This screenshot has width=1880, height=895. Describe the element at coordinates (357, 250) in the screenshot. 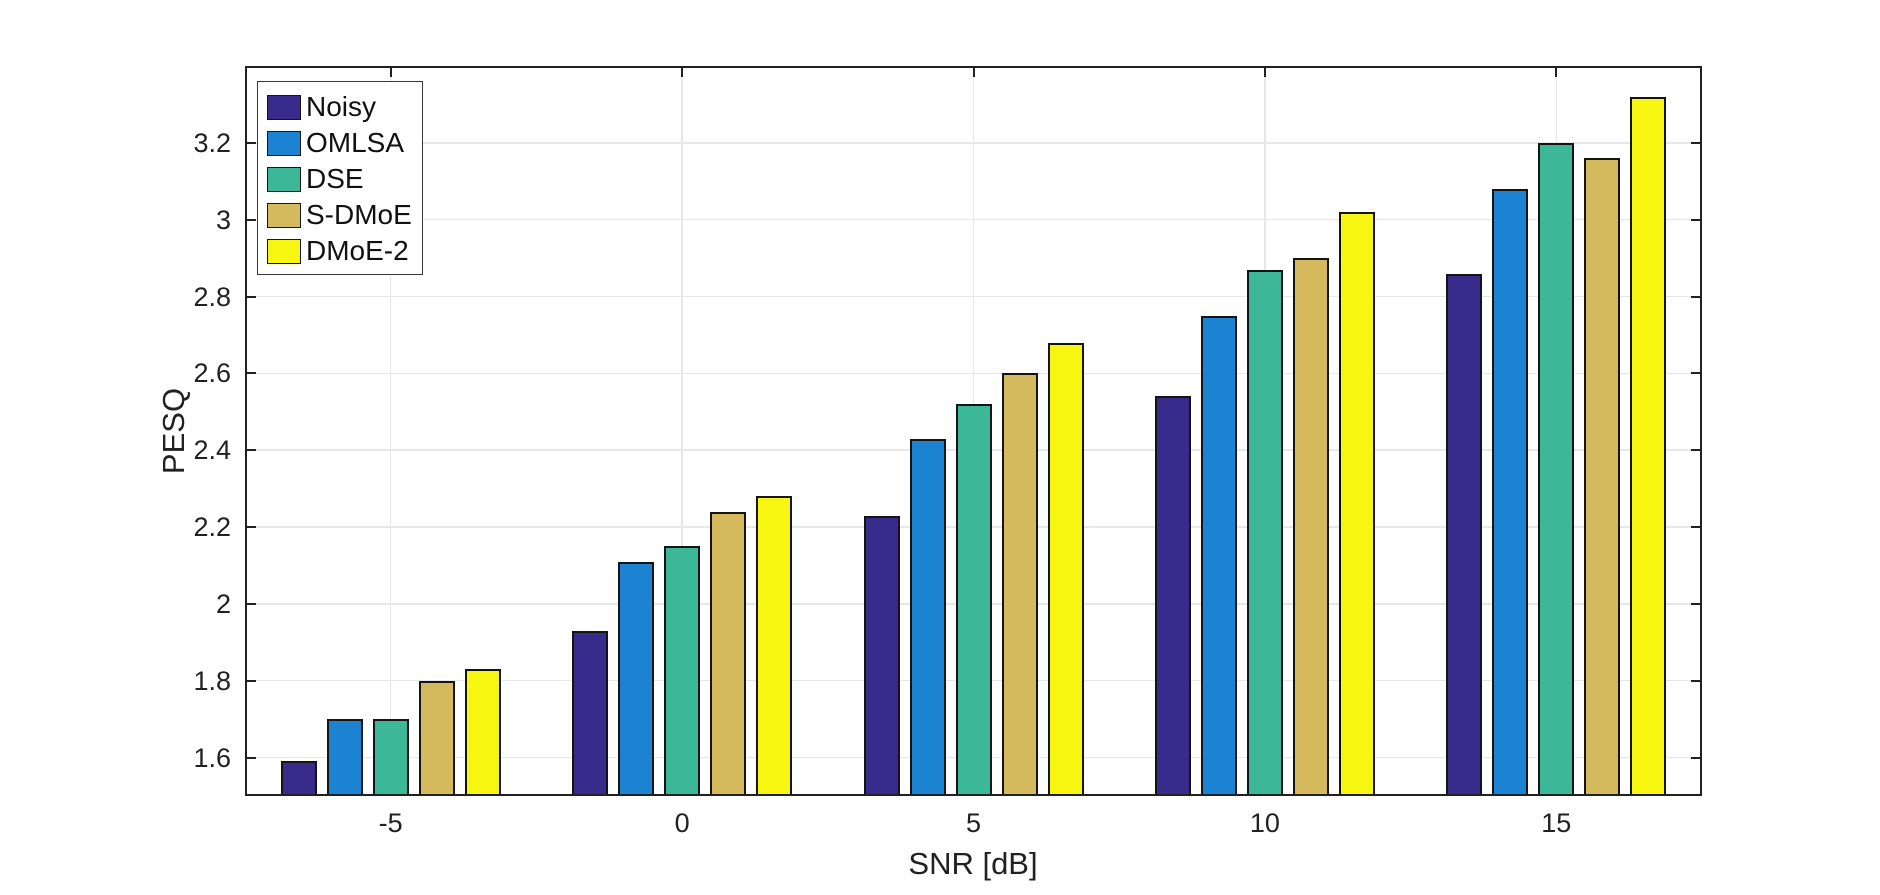

I see `legend-label-dmoe-2: DMoE-2` at that location.